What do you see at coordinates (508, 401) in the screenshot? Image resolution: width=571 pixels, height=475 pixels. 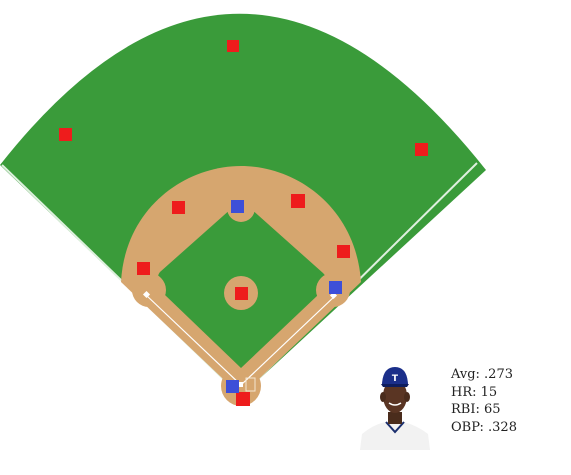 I see `player-stats-panel: Avg: .273 HR: 15 RBI: 65 OBP: .328` at bounding box center [508, 401].